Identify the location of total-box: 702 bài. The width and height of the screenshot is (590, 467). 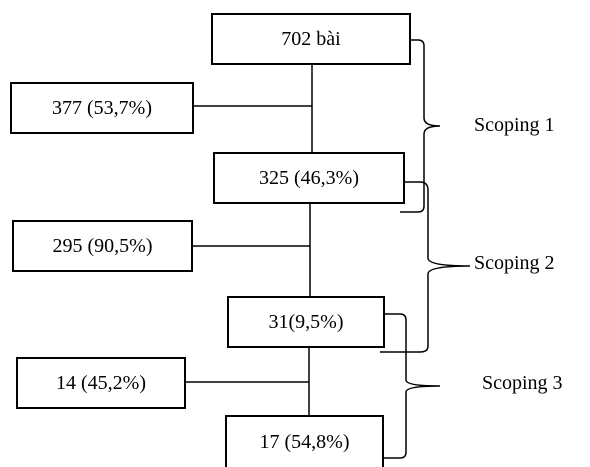
(311, 39).